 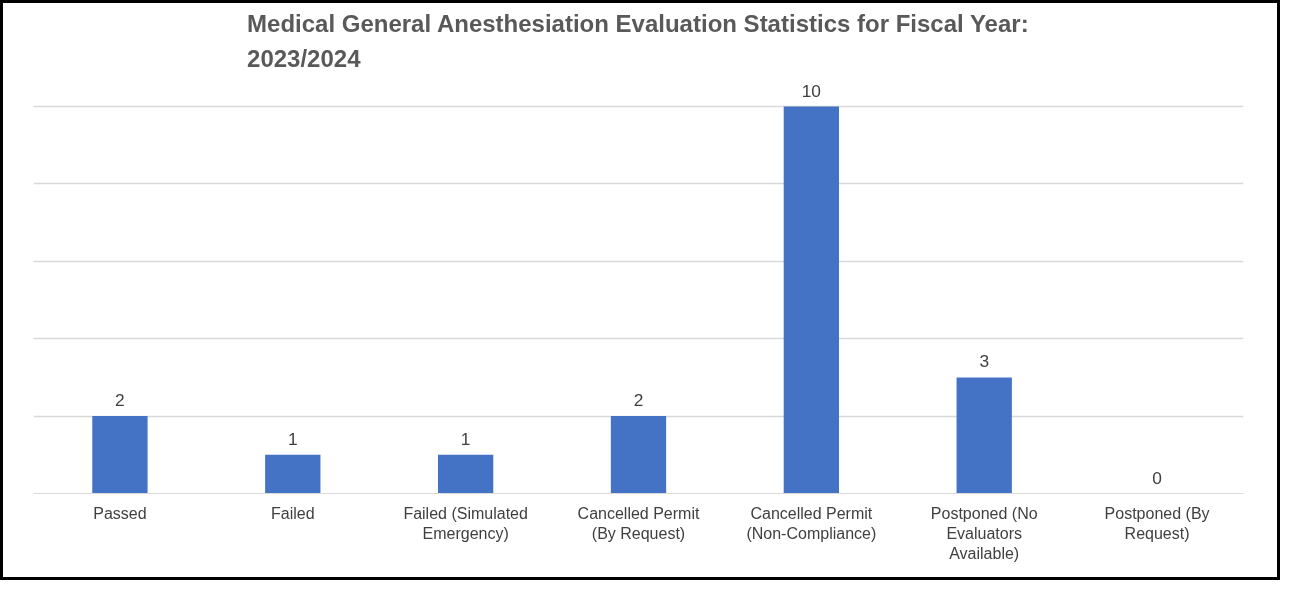 What do you see at coordinates (465, 523) in the screenshot?
I see `x-tick-label: Failed (Simulated Emergency)` at bounding box center [465, 523].